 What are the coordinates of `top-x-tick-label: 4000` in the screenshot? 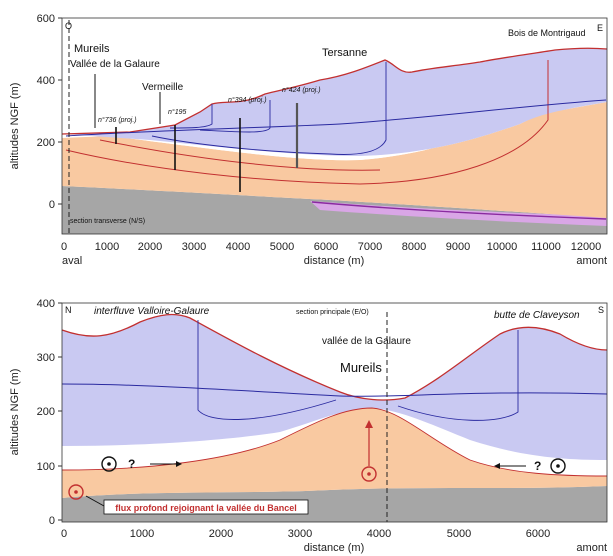 It's located at (238, 247).